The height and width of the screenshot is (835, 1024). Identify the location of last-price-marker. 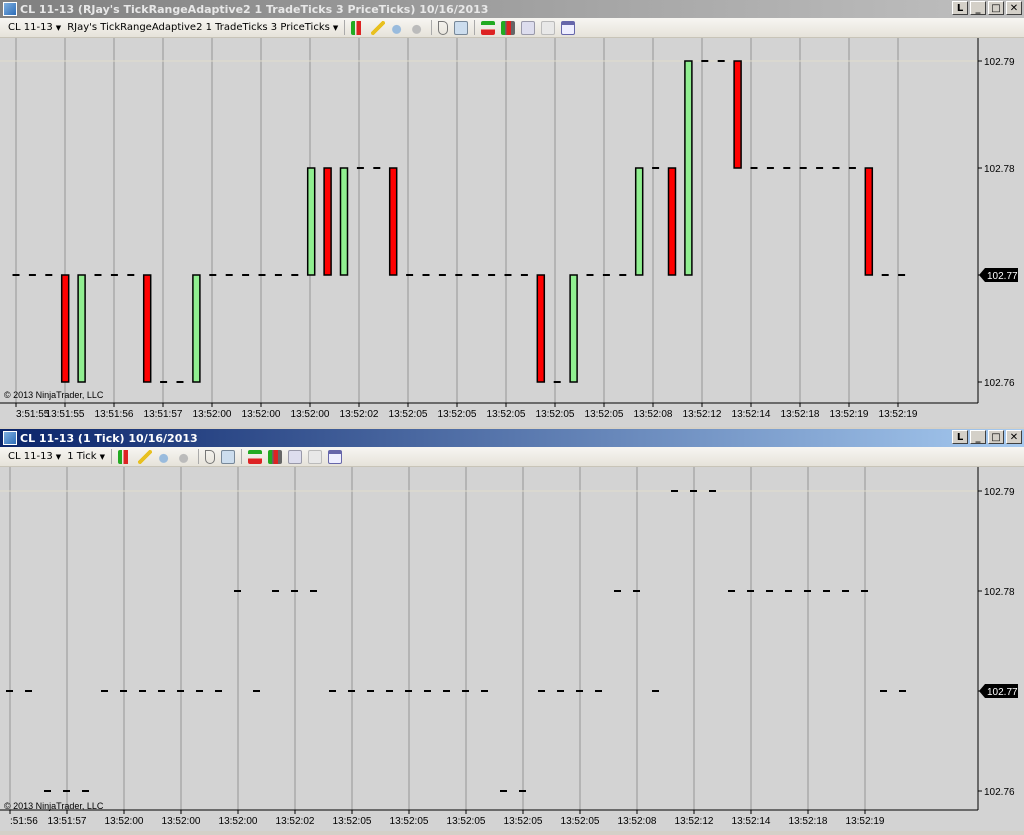
(998, 691).